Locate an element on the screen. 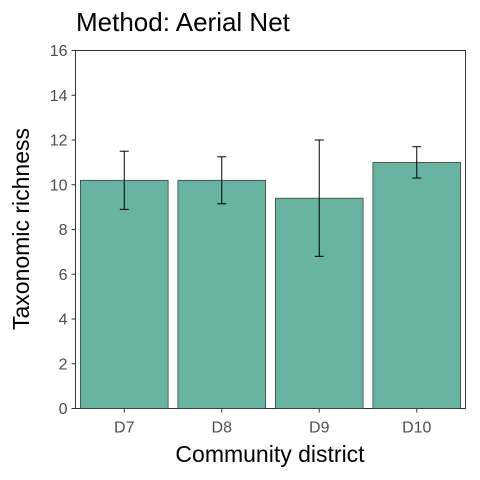  y-tick-label-10: 10 is located at coordinates (59, 185).